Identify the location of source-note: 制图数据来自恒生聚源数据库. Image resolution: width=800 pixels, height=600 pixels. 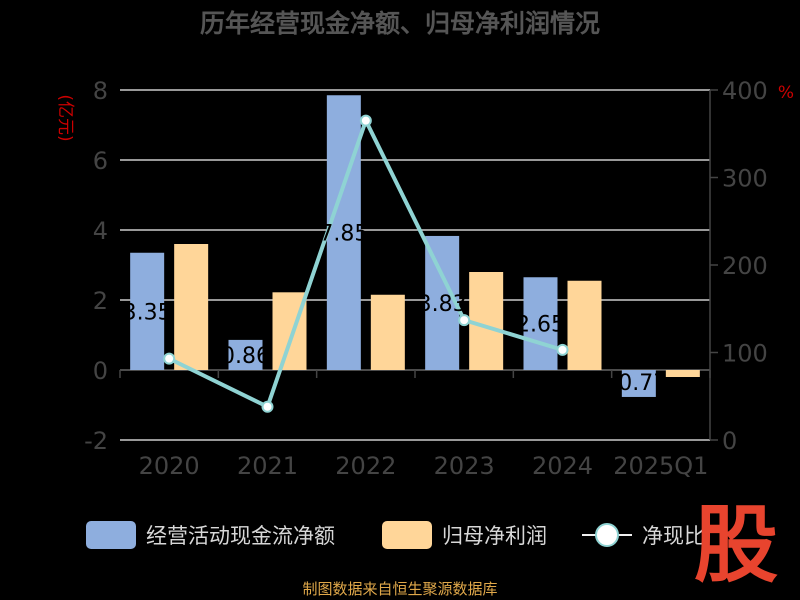
(400, 589).